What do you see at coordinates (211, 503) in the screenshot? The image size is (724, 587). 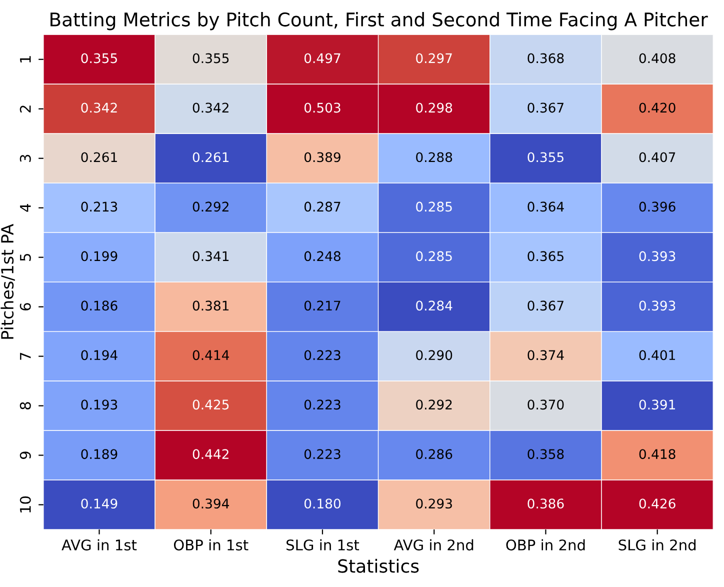 I see `data-label: 0.394` at bounding box center [211, 503].